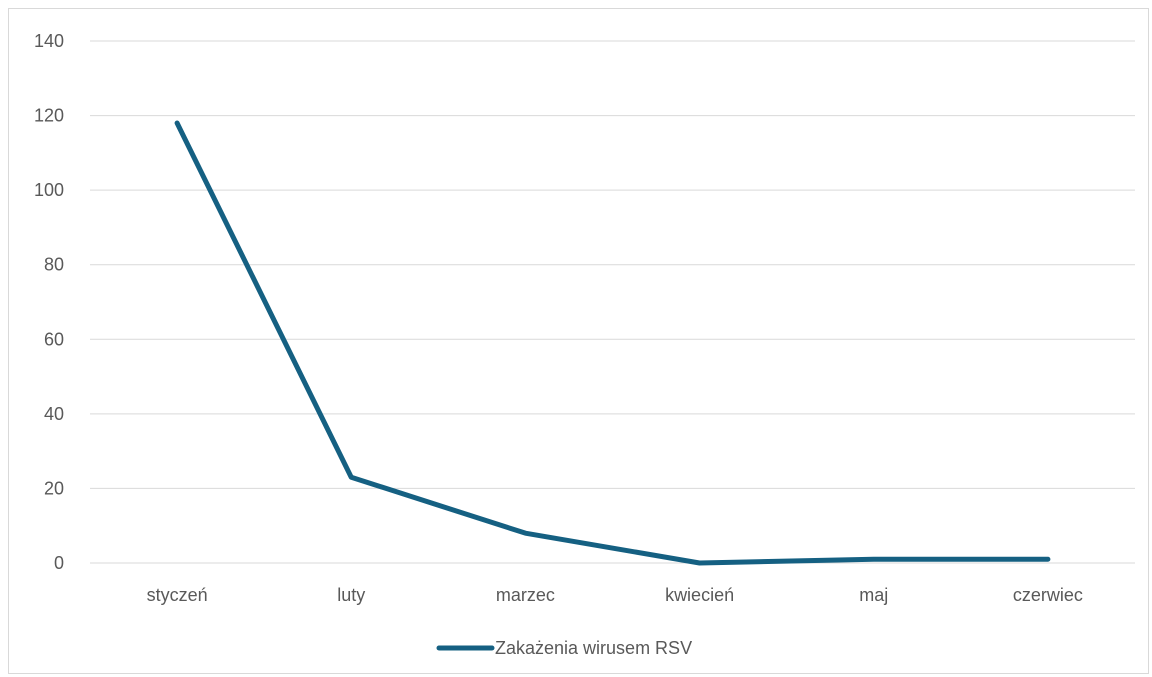 This screenshot has height=677, width=1152. Describe the element at coordinates (351, 595) in the screenshot. I see `x-tick-label: luty` at that location.